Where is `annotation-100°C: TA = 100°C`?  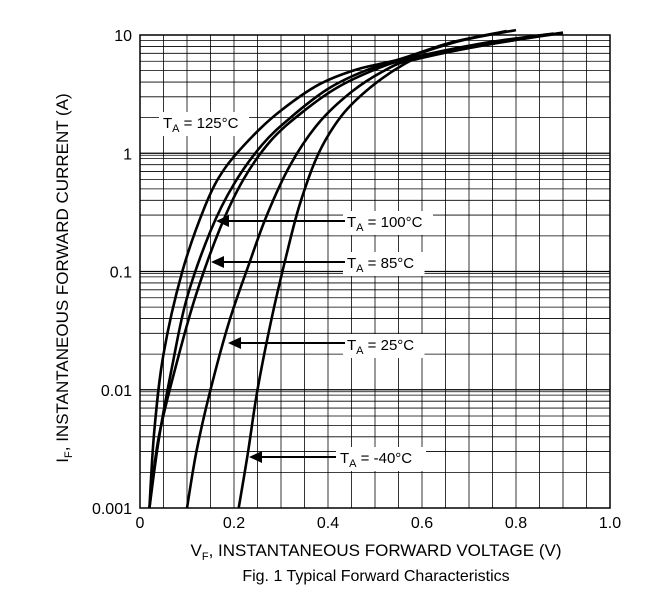 annotation-100°C: TA = 100°C is located at coordinates (324, 223).